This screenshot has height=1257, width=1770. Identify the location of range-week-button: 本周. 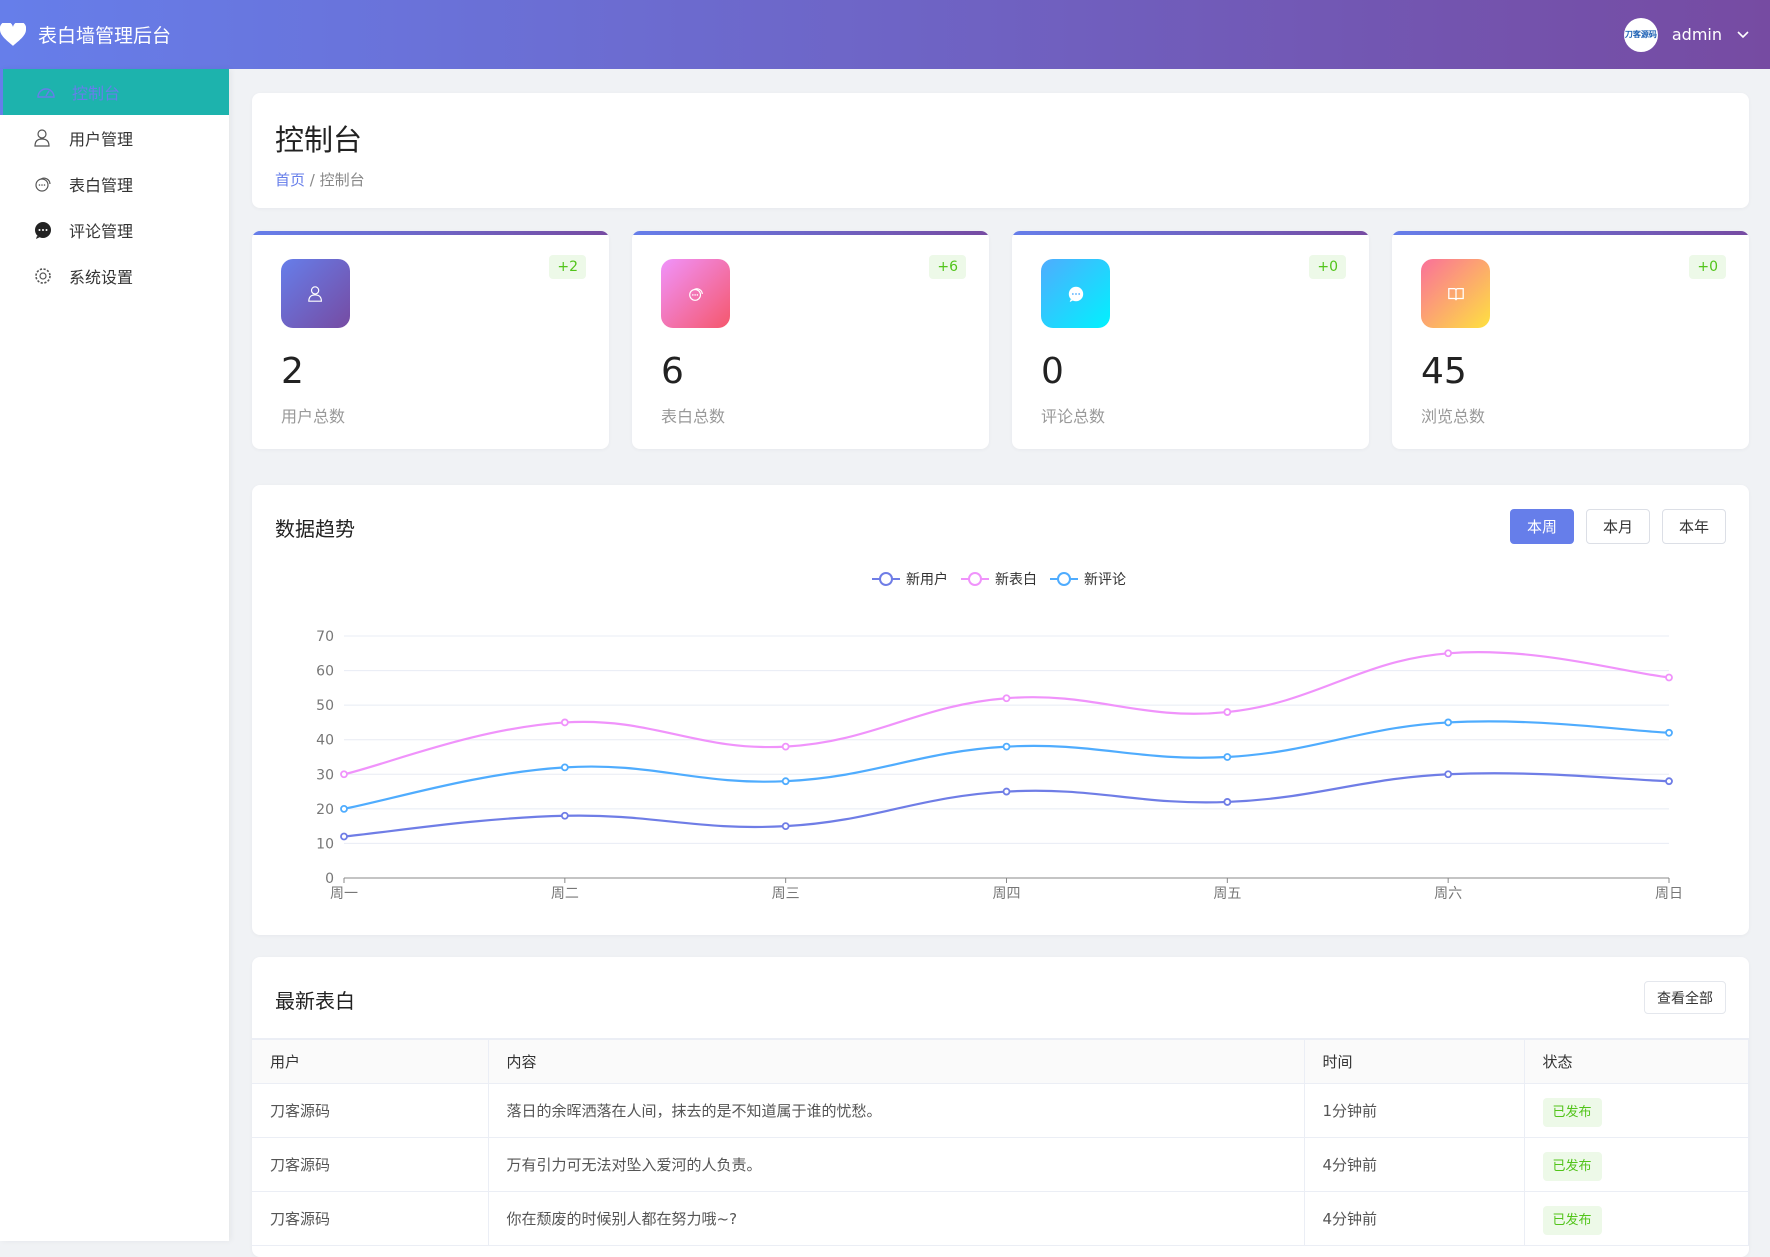
(1541, 526).